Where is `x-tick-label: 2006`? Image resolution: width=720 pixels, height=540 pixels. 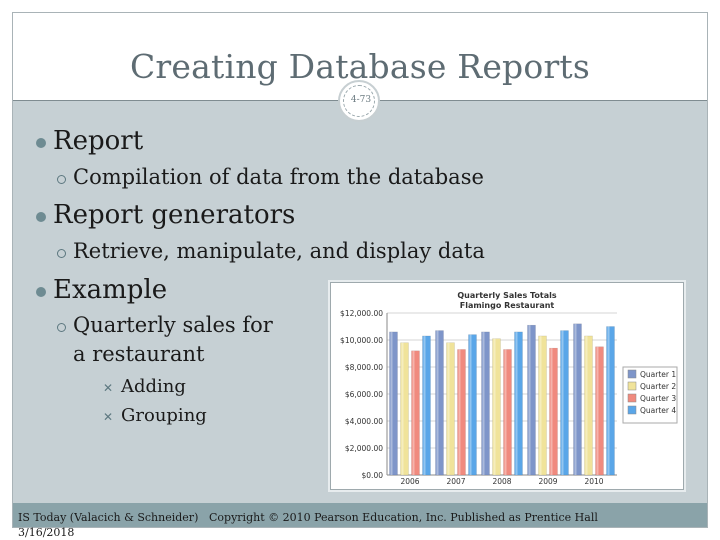
x-tick-label: 2006 is located at coordinates (409, 481).